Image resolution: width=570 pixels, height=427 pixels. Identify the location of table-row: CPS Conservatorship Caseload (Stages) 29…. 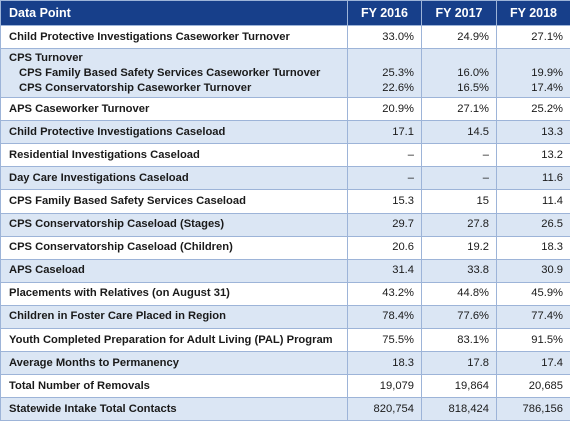
(285, 224).